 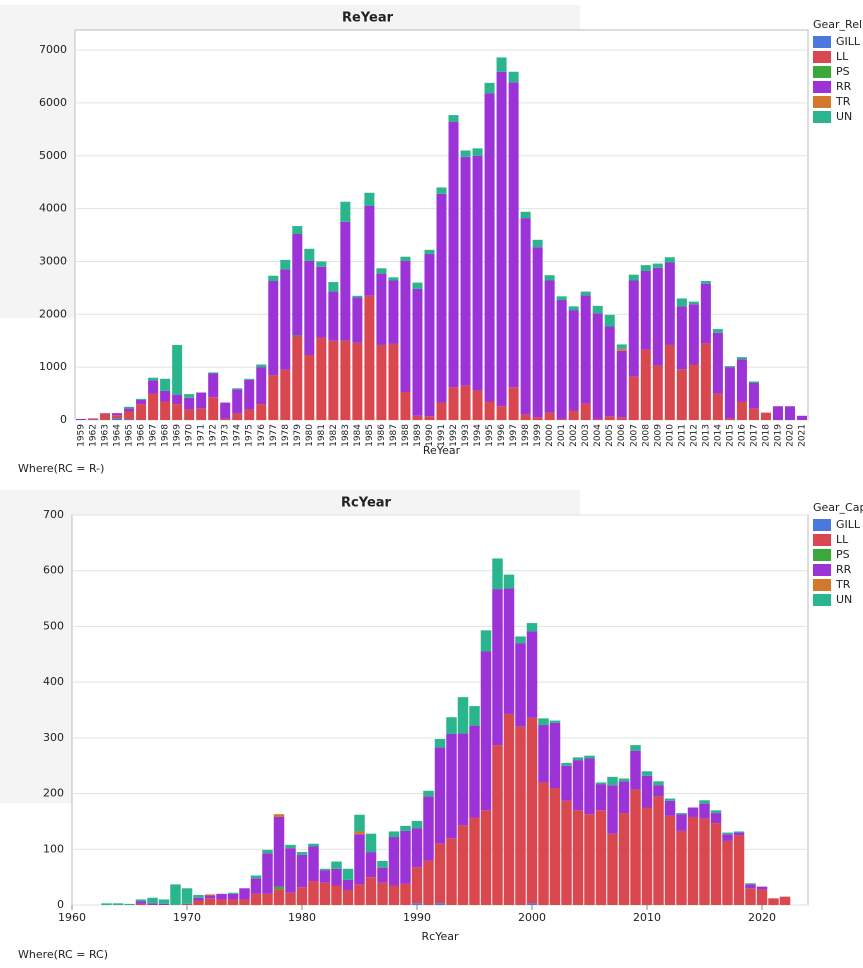 I want to click on x-tick-label: 1999, so click(x=538, y=435).